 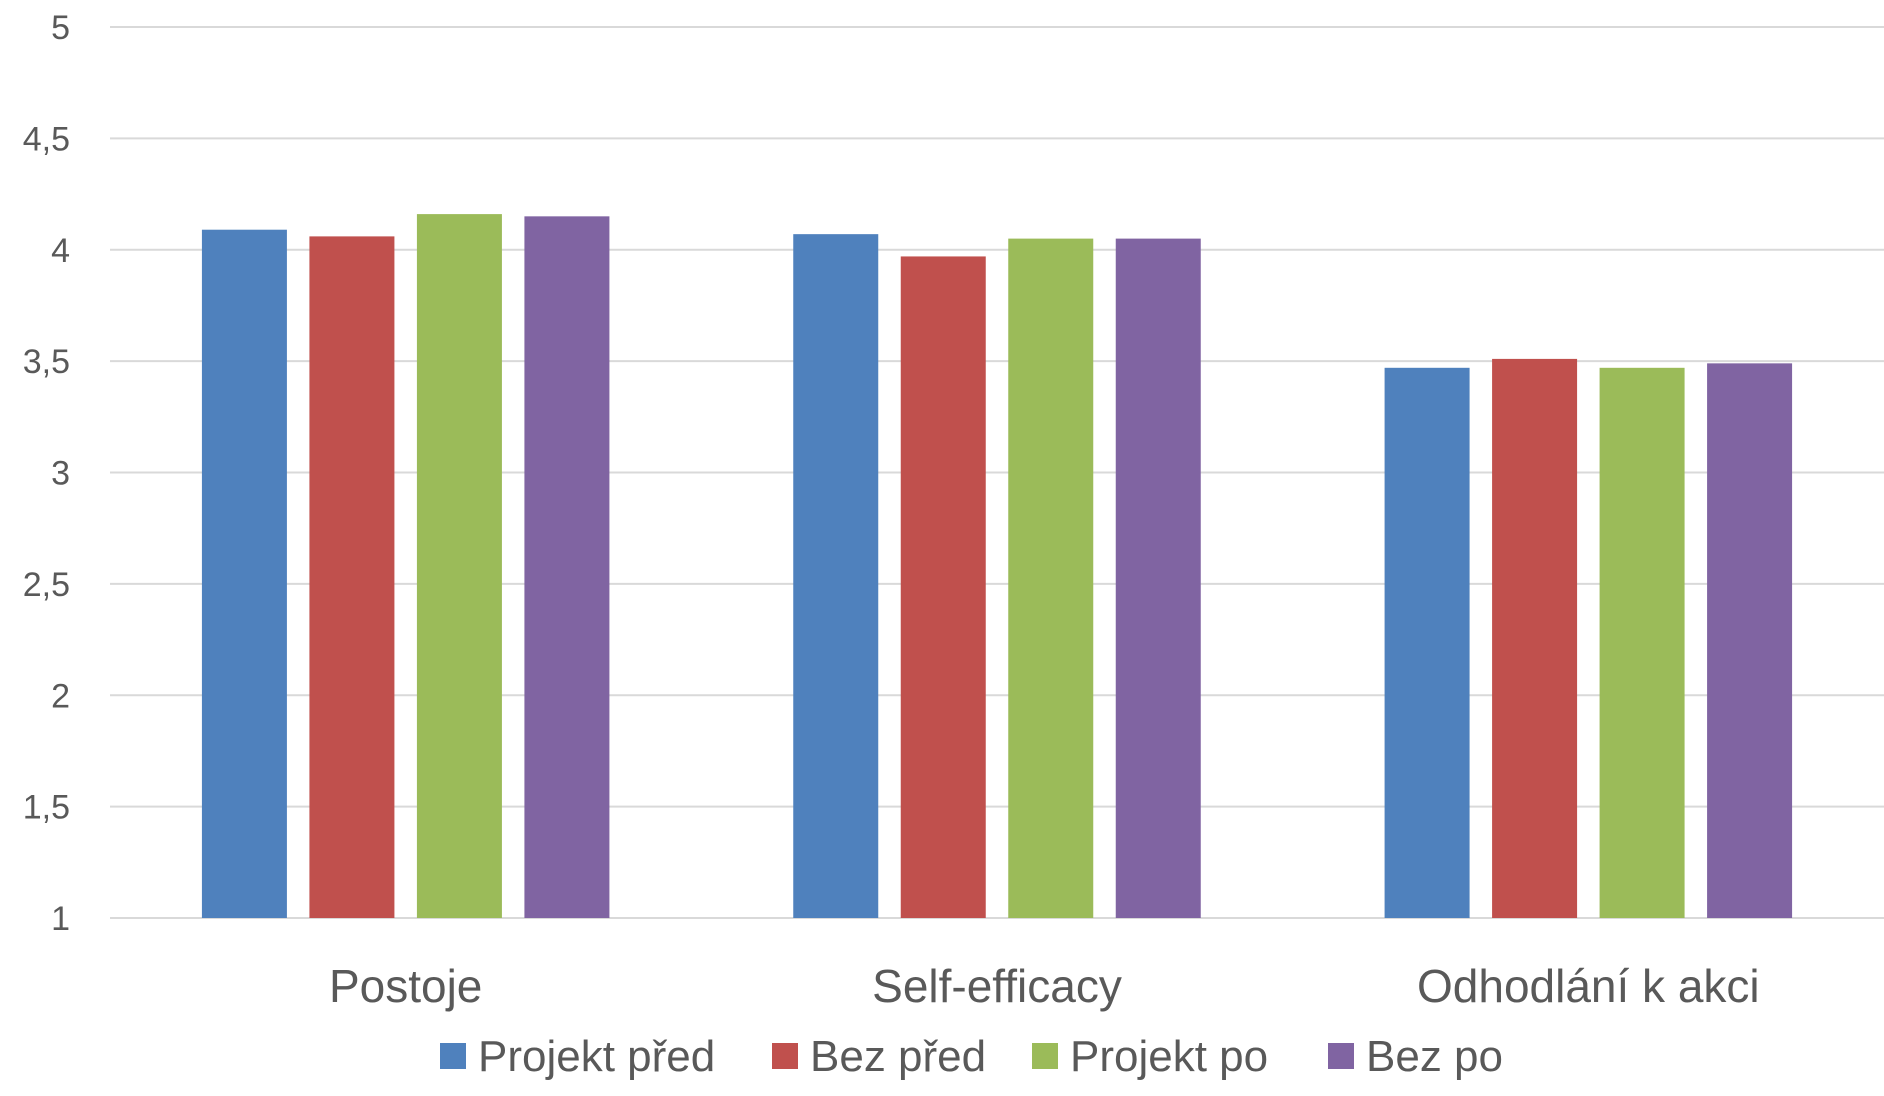 I want to click on bar-bez-před-2, so click(x=1535, y=638).